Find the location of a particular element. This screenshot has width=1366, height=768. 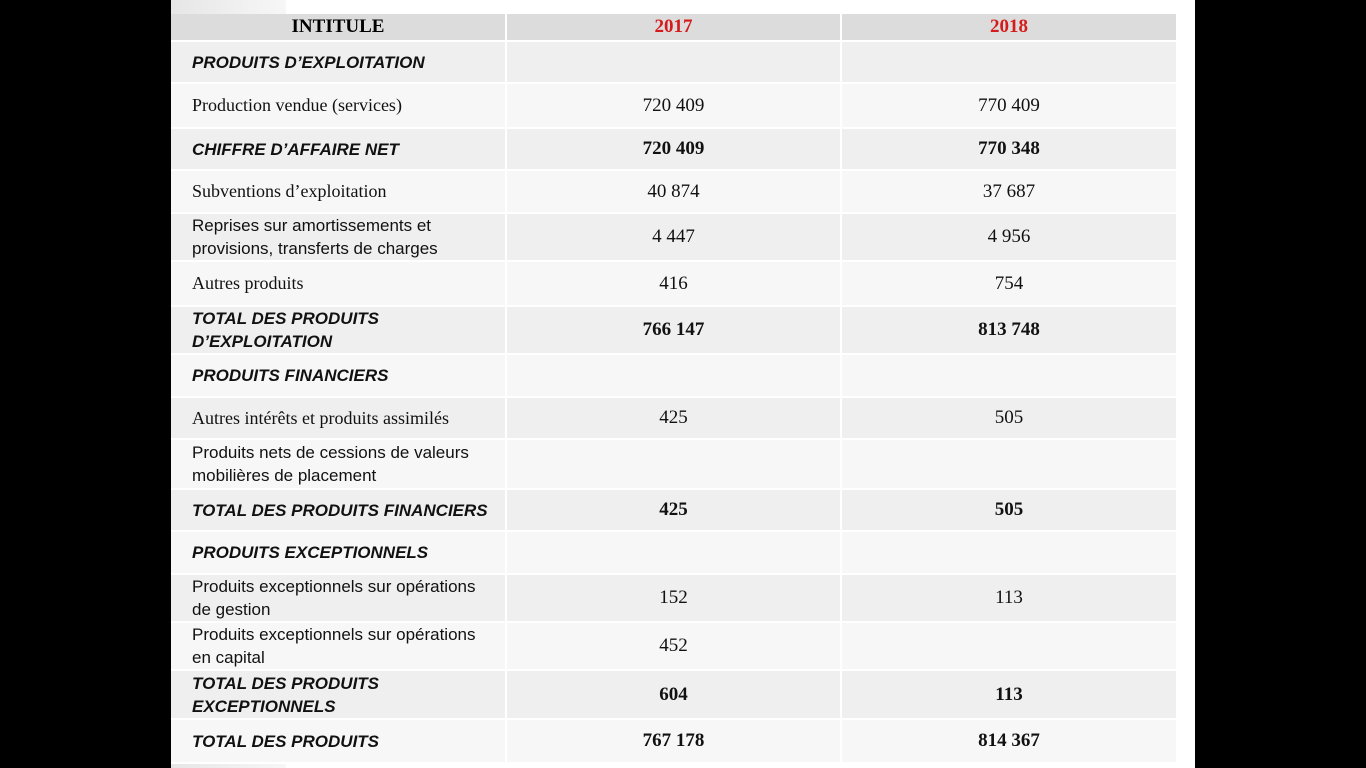

header-row: INTITULE 2017 2018 is located at coordinates (673, 28).